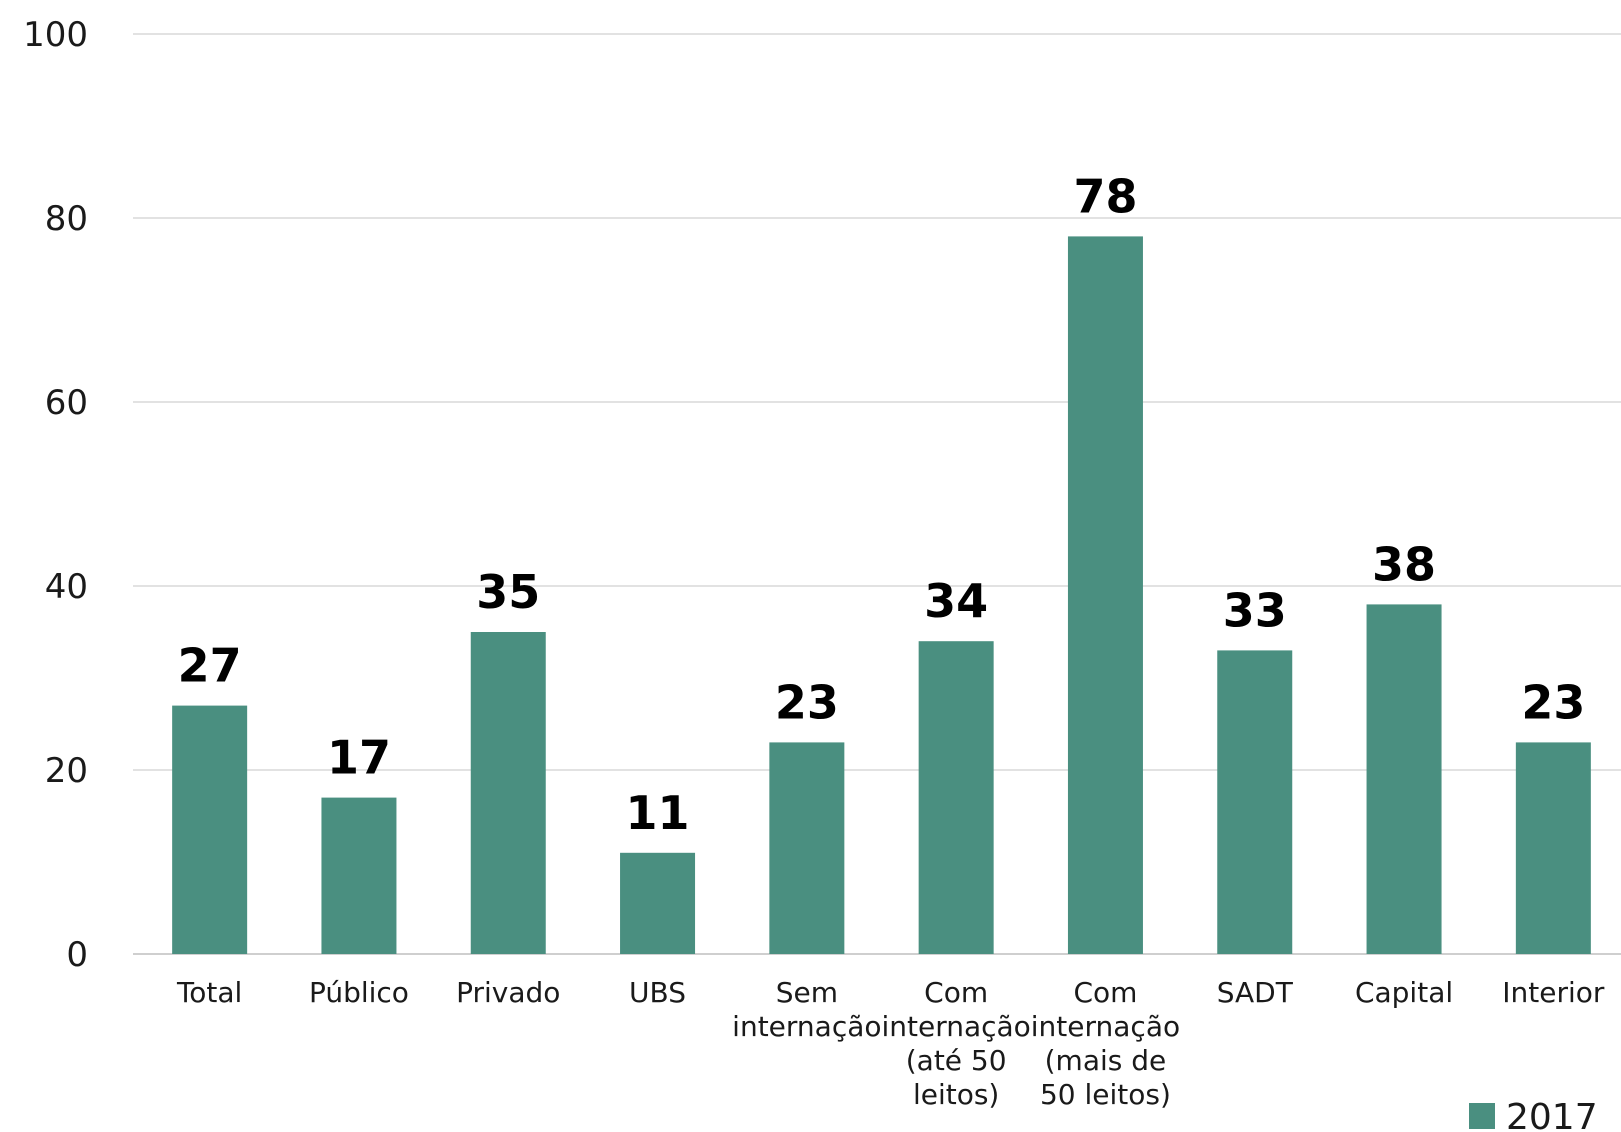  I want to click on data-label-6: 34, so click(956, 601).